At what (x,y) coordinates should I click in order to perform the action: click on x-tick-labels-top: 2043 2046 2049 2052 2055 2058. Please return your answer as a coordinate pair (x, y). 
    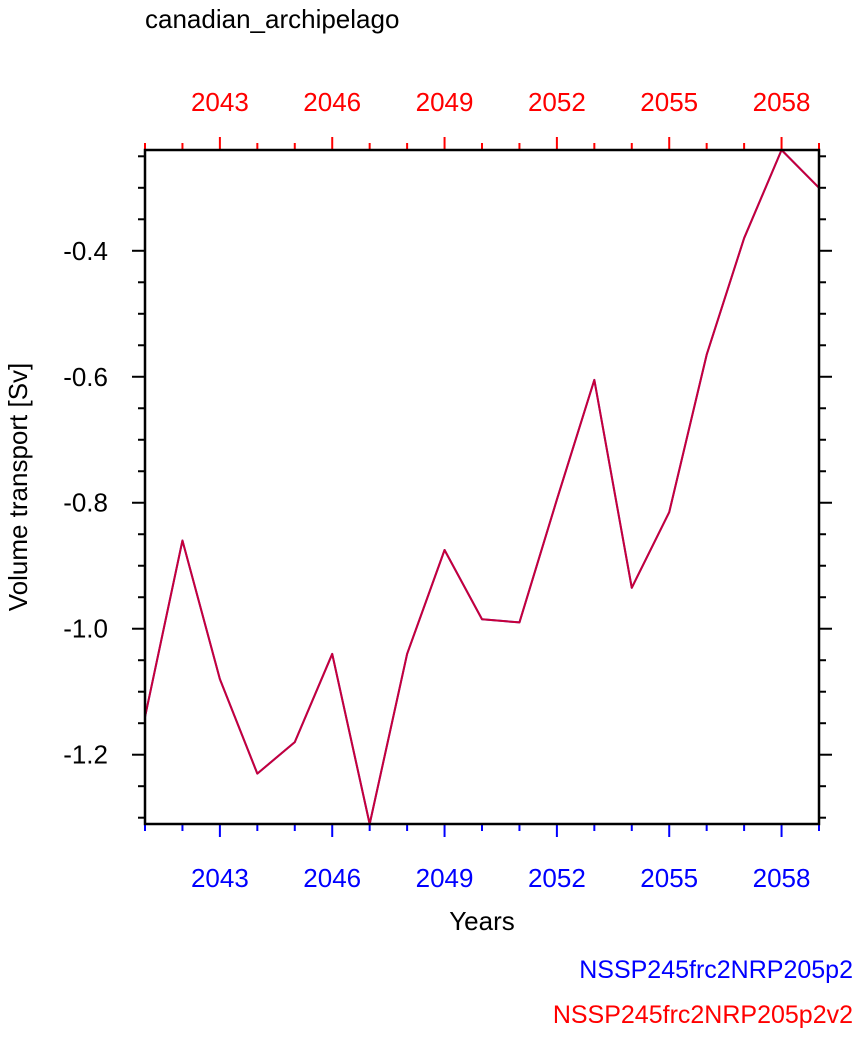
    Looking at the image, I should click on (501, 102).